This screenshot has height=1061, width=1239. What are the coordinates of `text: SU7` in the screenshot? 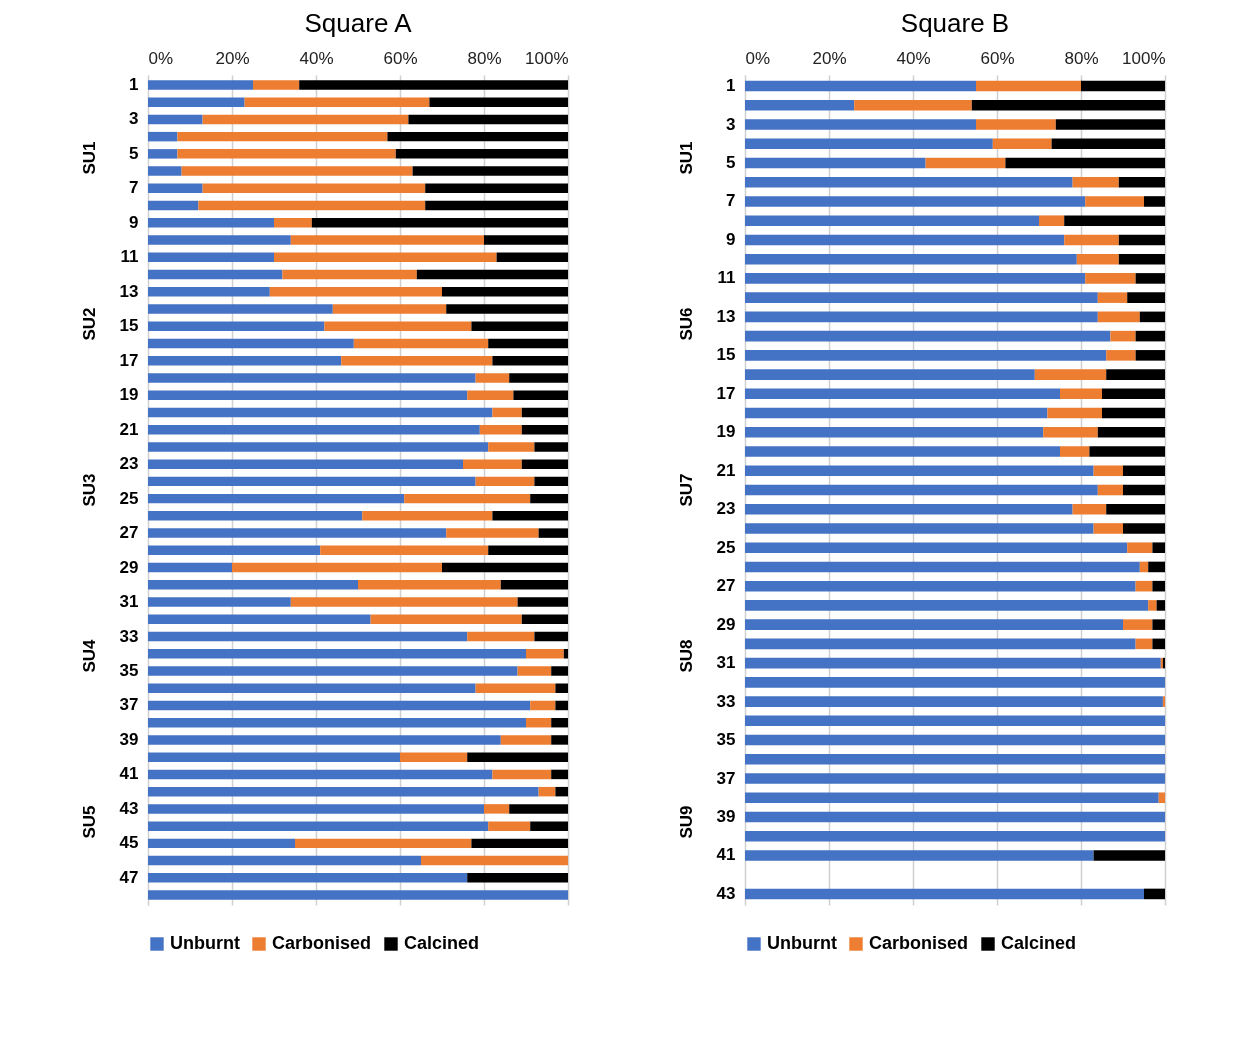 It's located at (686, 490).